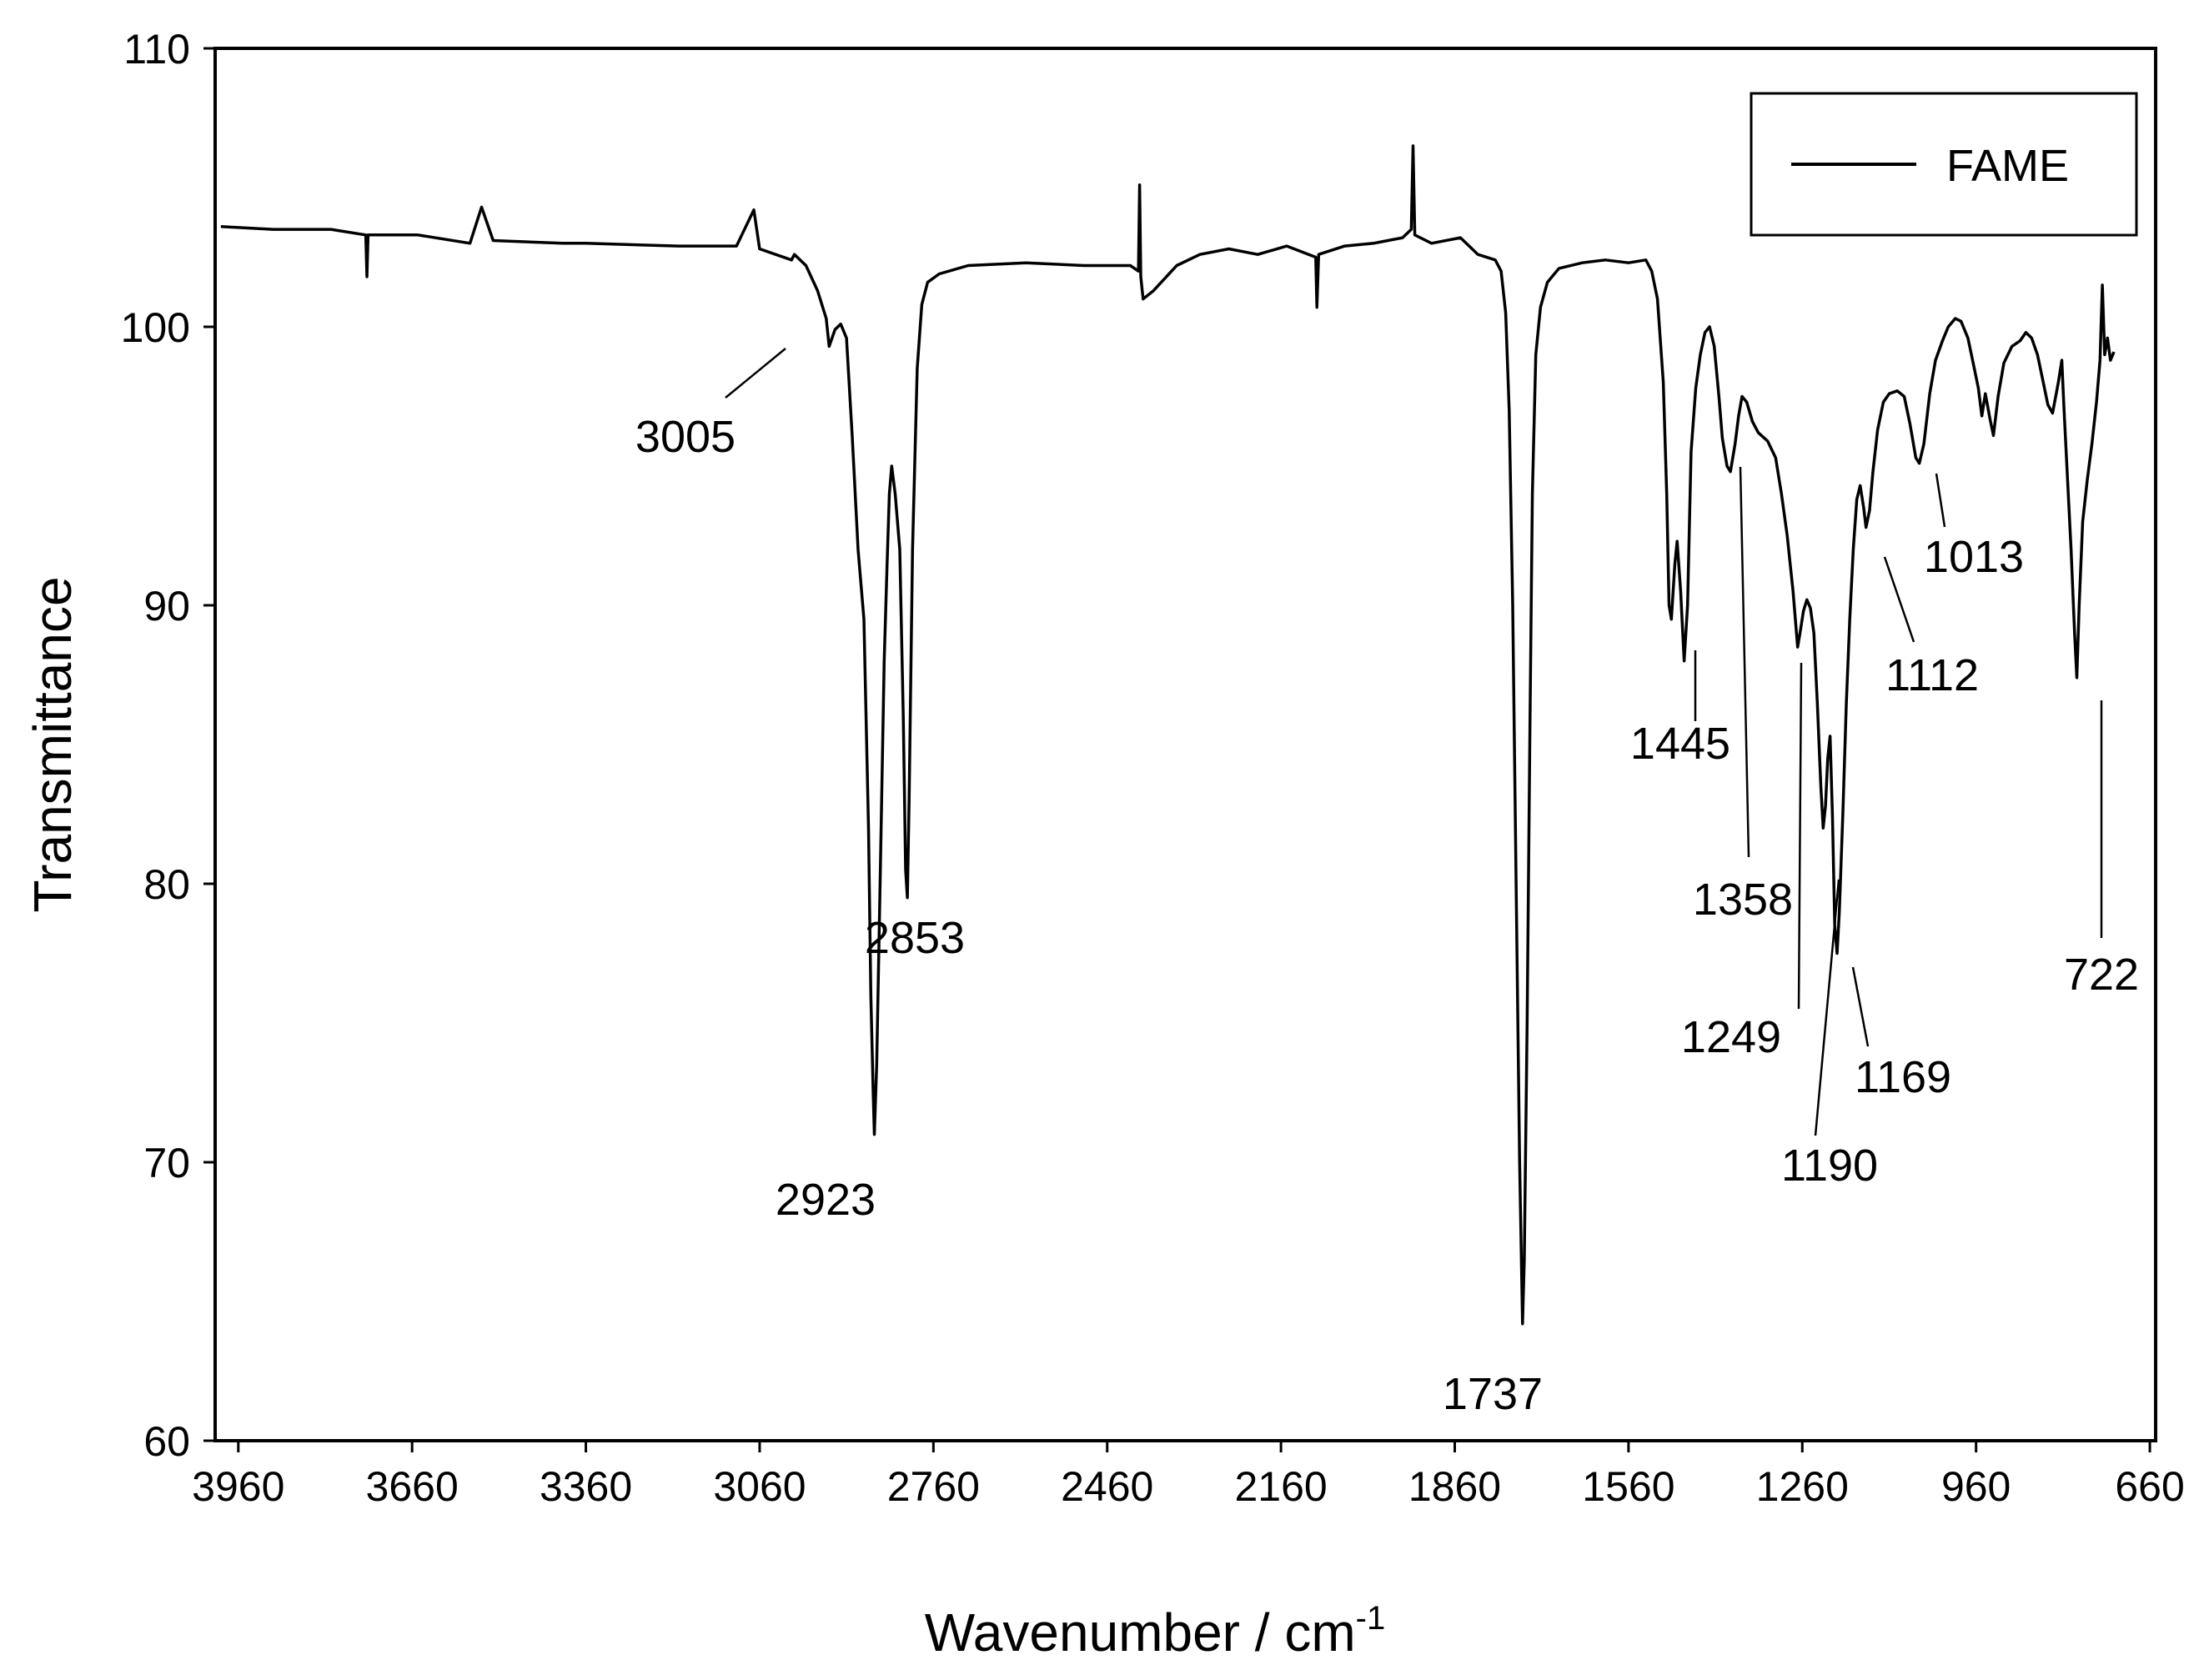 The image size is (2199, 1680). Describe the element at coordinates (156, 49) in the screenshot. I see `y-tick-label-110: 110` at that location.